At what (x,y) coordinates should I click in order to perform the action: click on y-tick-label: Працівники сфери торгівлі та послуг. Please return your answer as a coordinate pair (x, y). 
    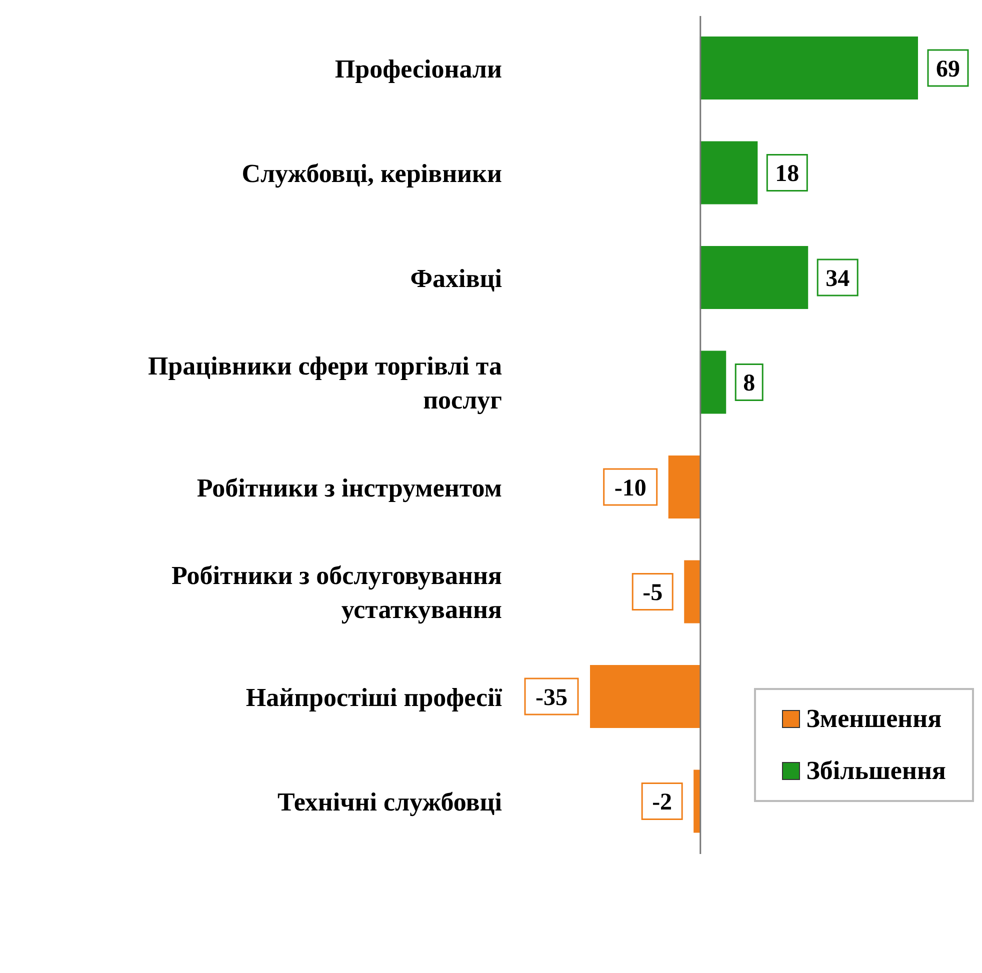
    Looking at the image, I should click on (325, 383).